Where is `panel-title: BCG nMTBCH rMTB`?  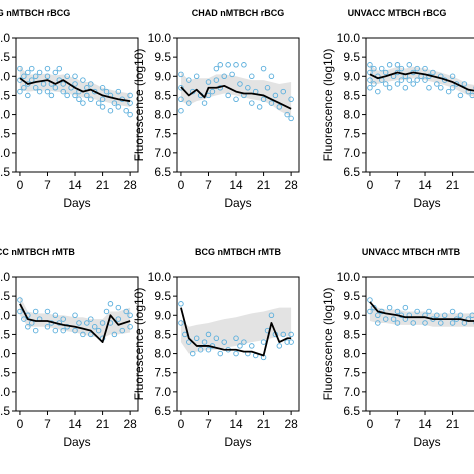 panel-title: BCG nMTBCH rMTB is located at coordinates (238, 252).